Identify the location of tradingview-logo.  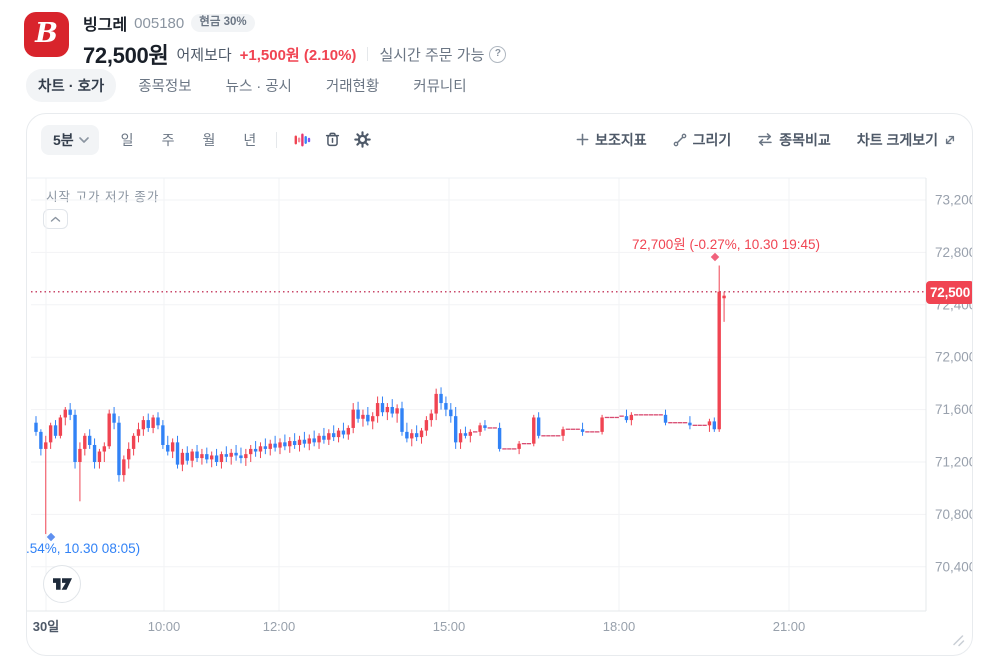
(62, 584).